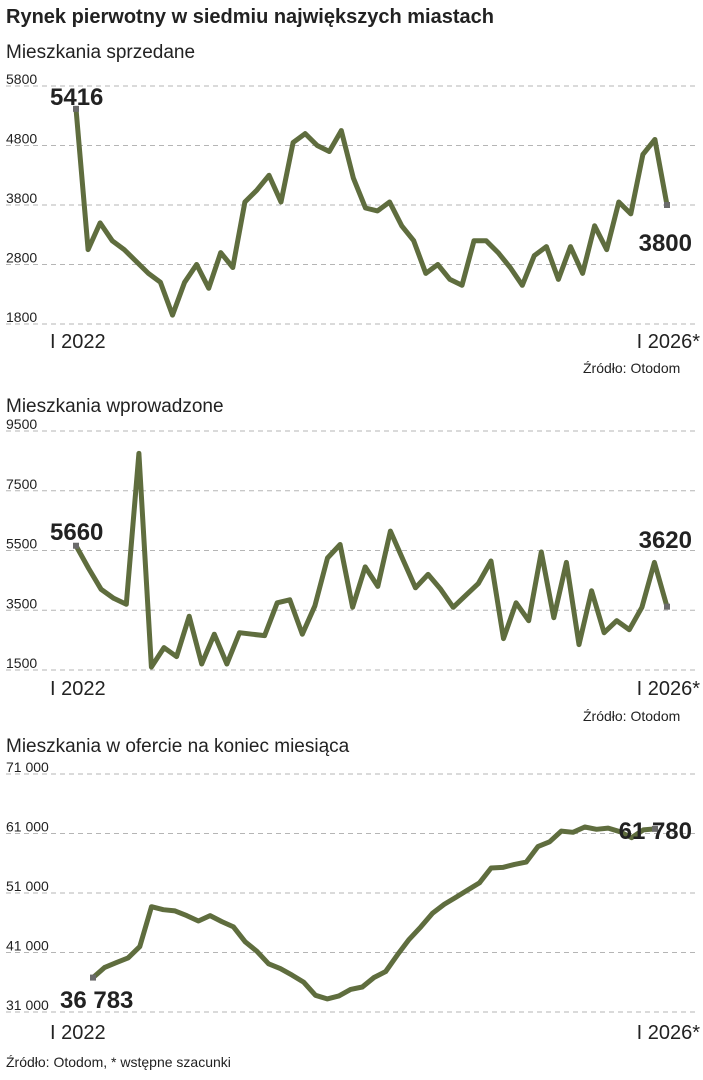  I want to click on y-tick-label: 3800, so click(21, 198).